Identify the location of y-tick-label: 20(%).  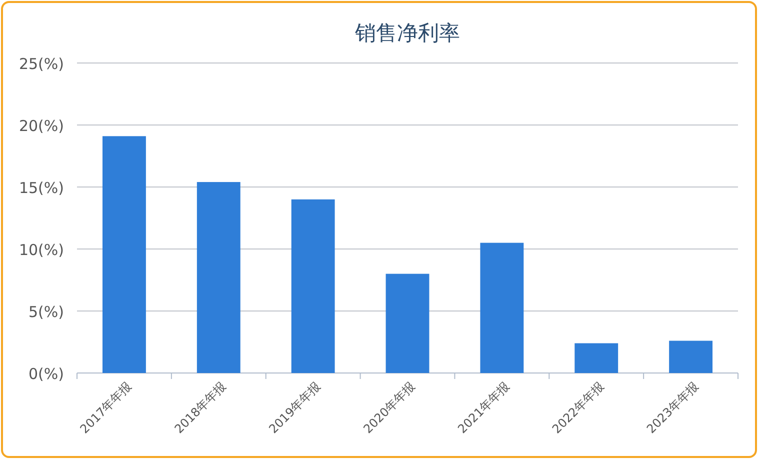
(41, 126).